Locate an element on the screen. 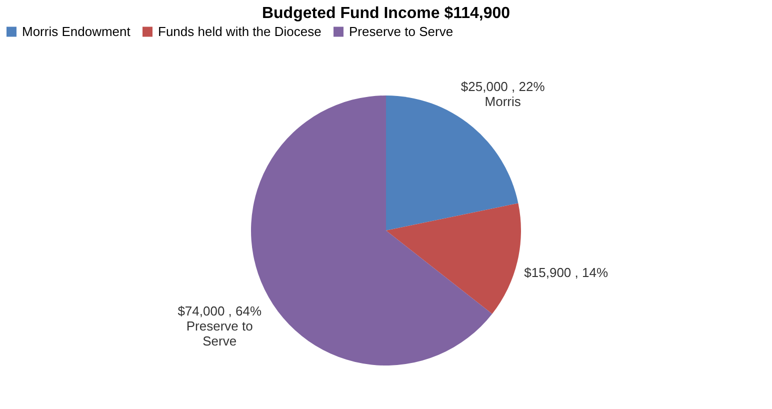  legend-label: Funds held with the Diocese is located at coordinates (240, 31).